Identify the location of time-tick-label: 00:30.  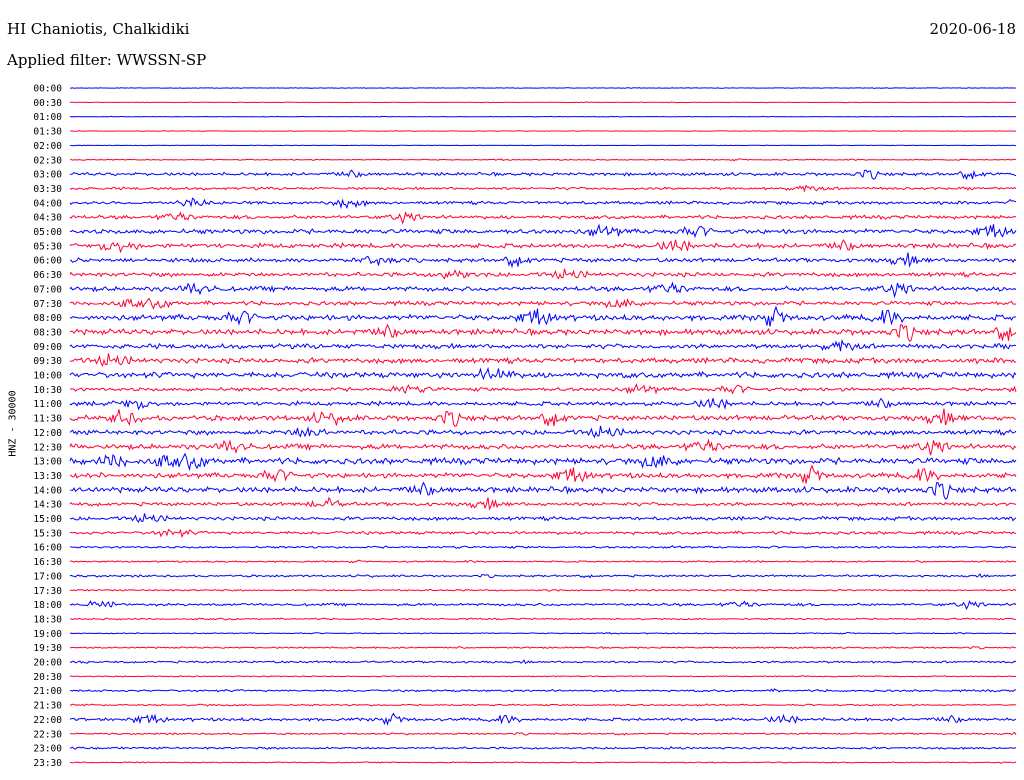
(47, 103).